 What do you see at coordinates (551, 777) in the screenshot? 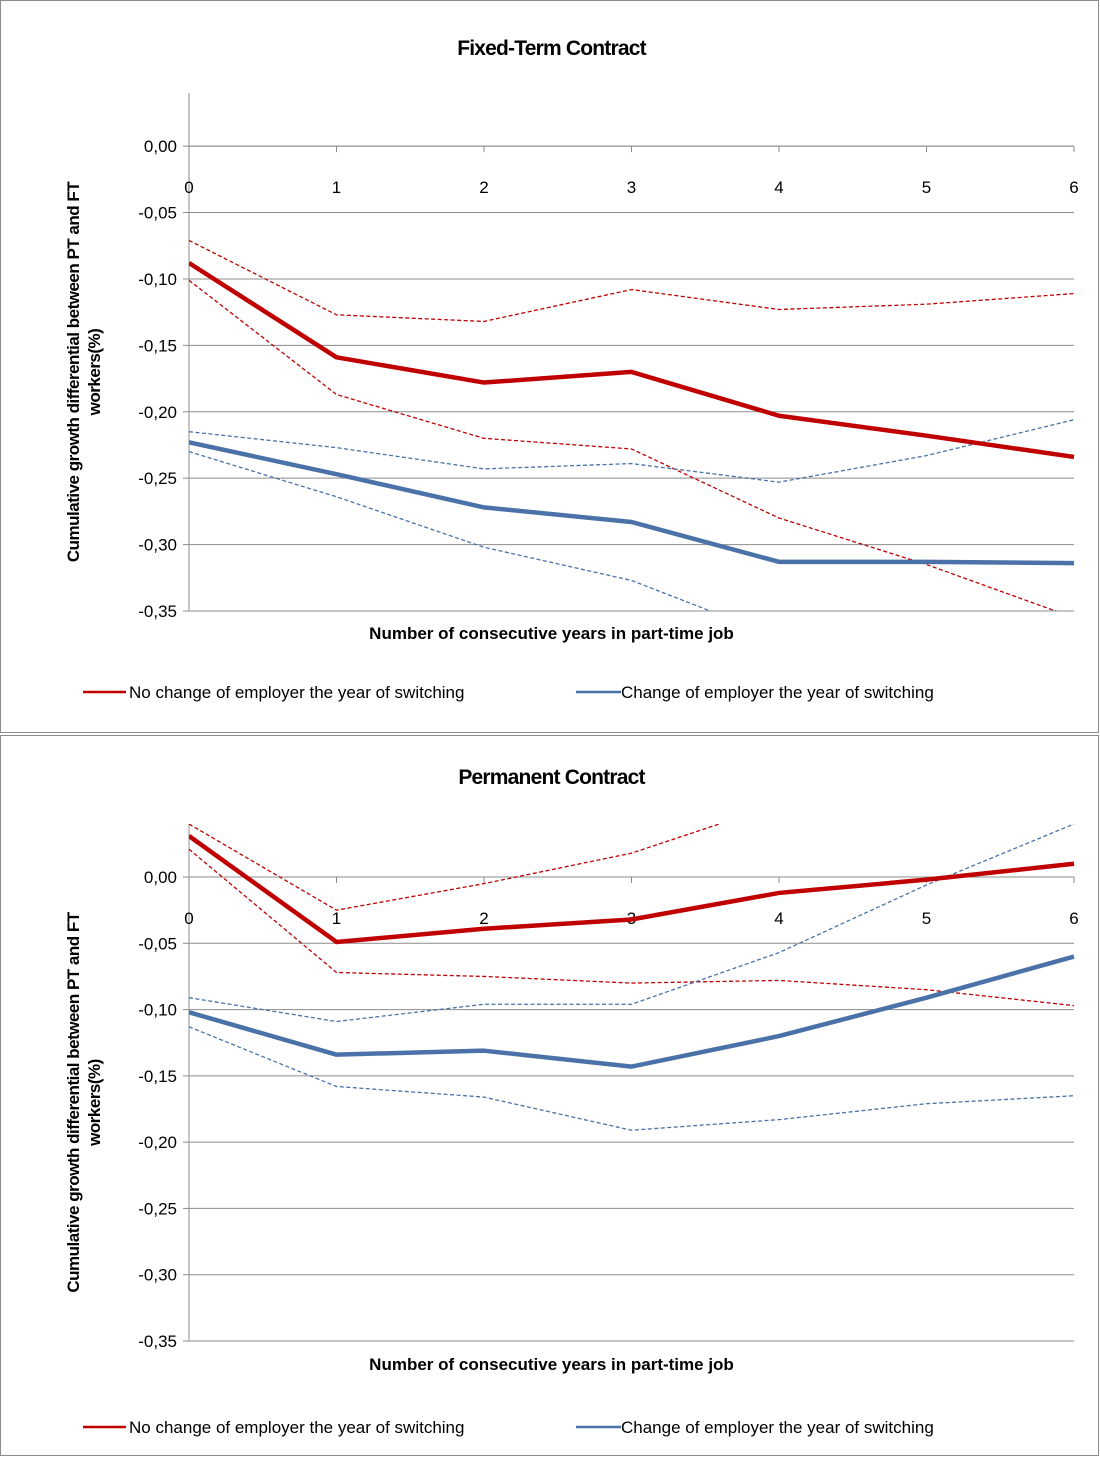
I see `chart-title: Permanent Contract` at bounding box center [551, 777].